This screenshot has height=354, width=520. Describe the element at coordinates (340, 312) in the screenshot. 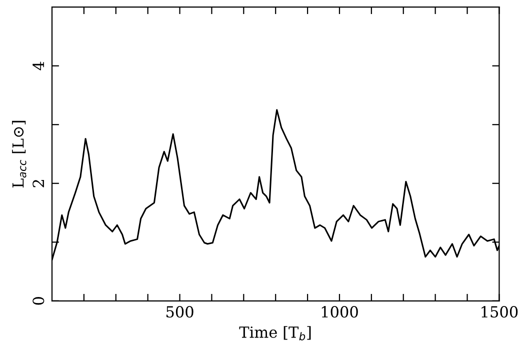

I see `x-tick-label: 1000` at that location.